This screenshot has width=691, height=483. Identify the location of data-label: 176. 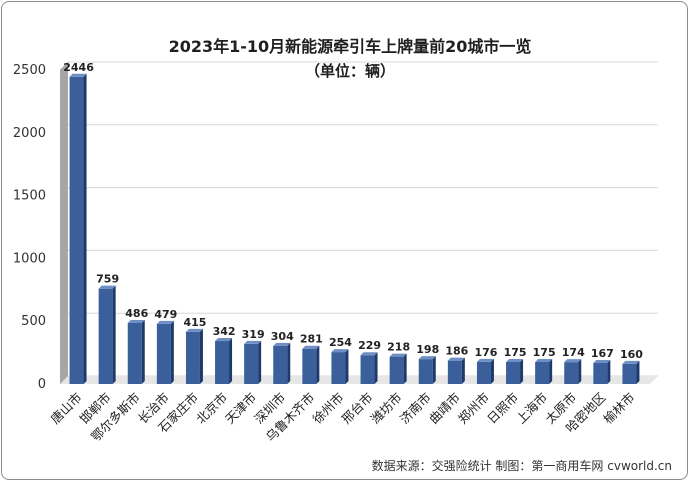
(485, 352).